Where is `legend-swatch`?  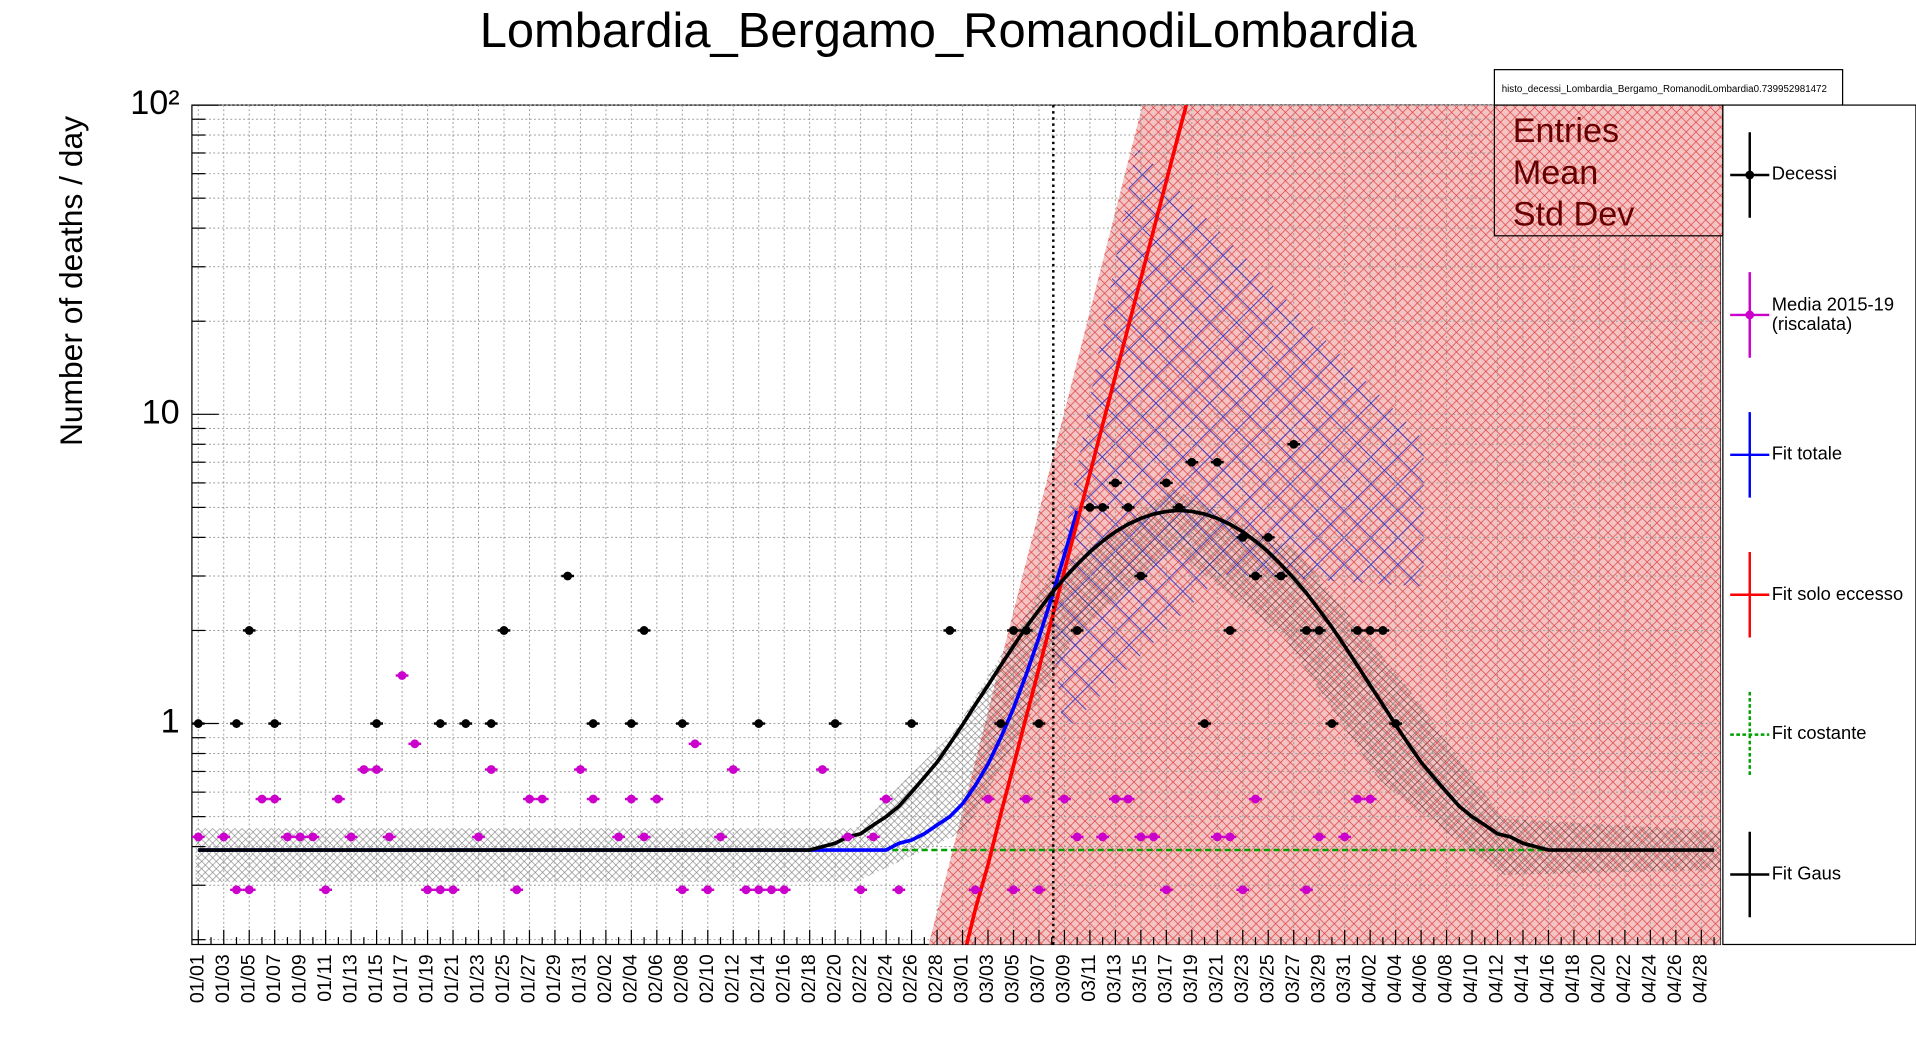 legend-swatch is located at coordinates (1750, 175).